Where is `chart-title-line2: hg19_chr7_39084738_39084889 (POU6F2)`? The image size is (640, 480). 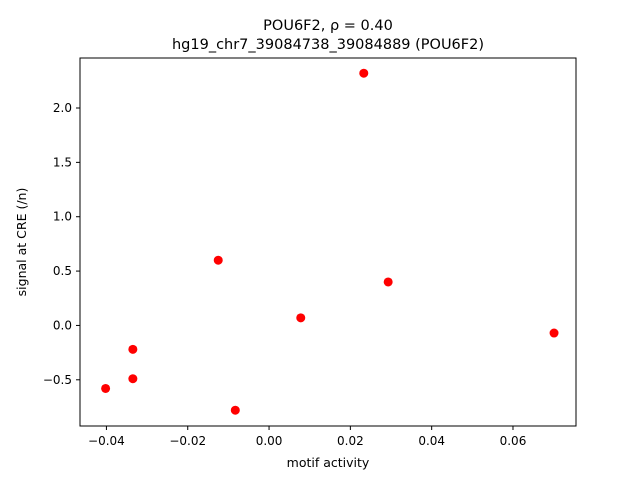
chart-title-line2: hg19_chr7_39084738_39084889 (POU6F2) is located at coordinates (328, 45).